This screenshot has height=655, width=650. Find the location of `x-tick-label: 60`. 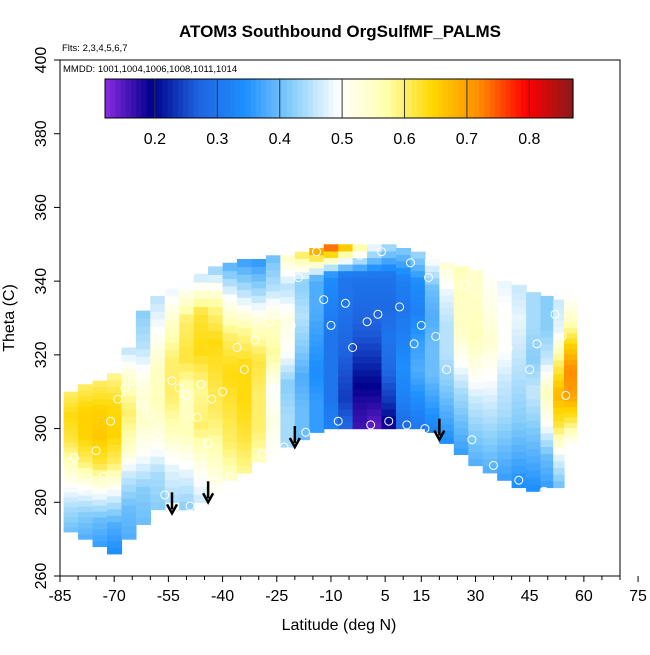

x-tick-label: 60 is located at coordinates (584, 596).